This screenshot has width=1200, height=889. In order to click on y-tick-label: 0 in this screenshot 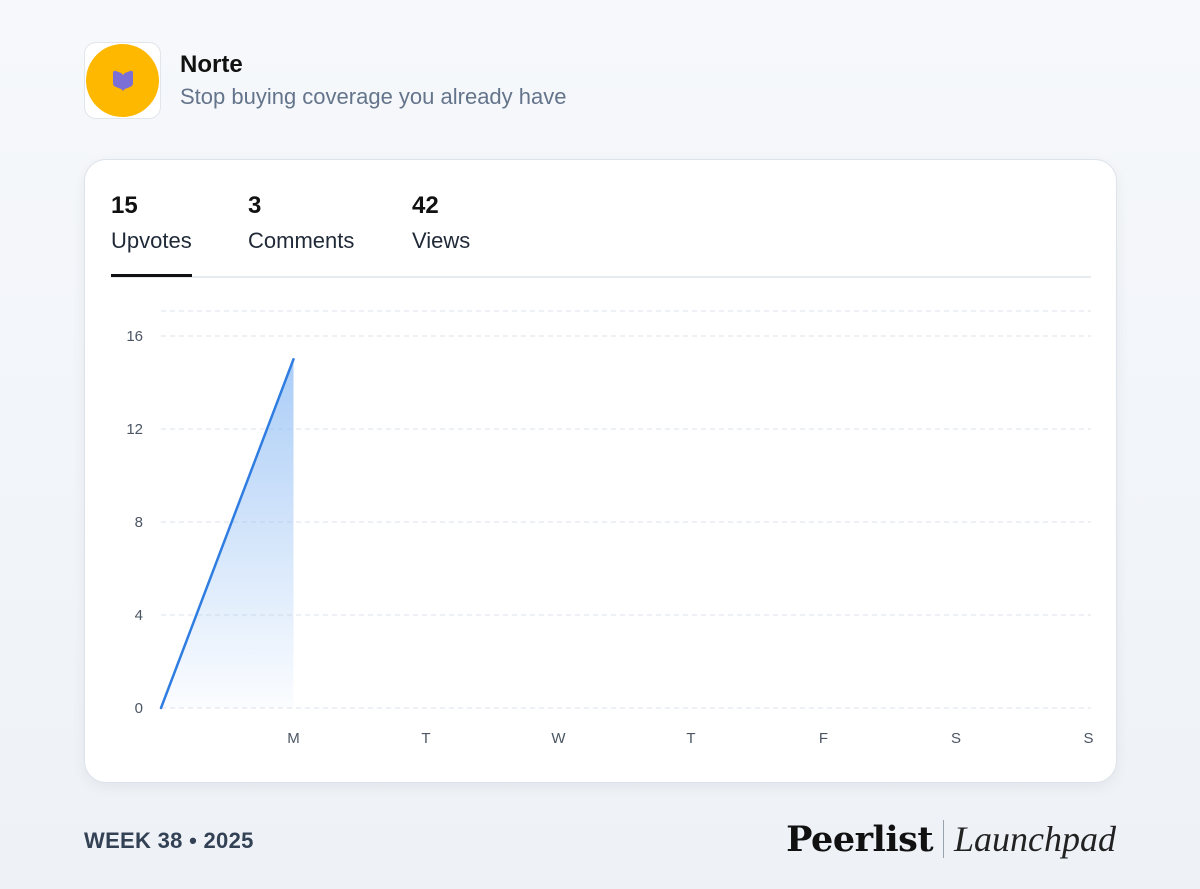, I will do `click(139, 708)`.